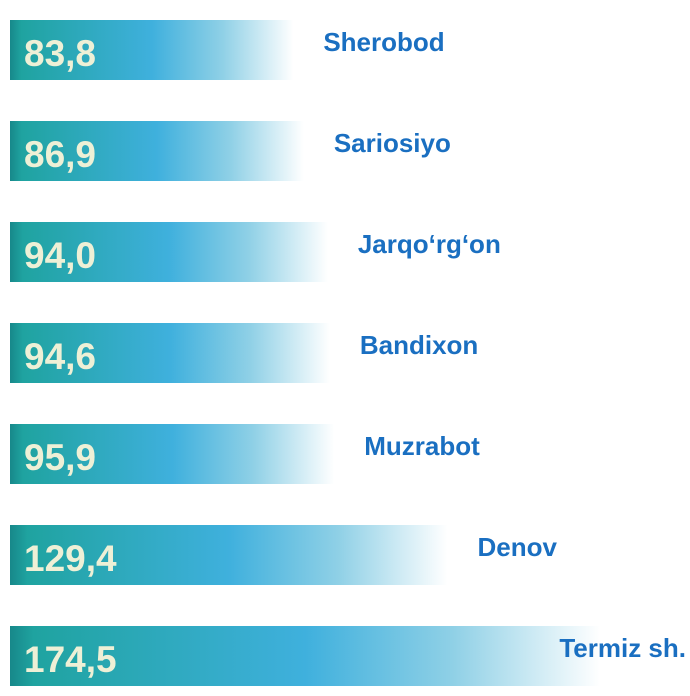  I want to click on category-label: Sherobod, so click(383, 42).